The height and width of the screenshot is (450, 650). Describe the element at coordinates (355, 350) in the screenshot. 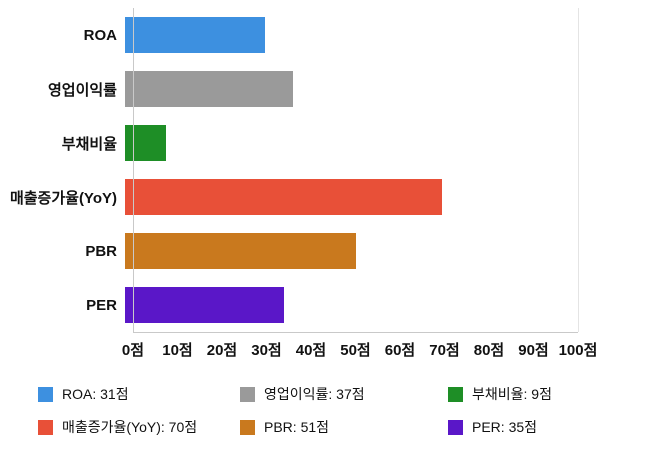

I see `x-tick-label: 50점` at that location.